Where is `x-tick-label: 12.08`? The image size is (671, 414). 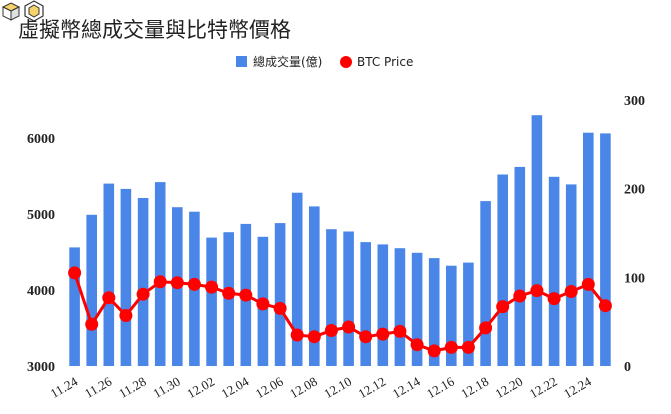 x-tick-label: 12.08 is located at coordinates (303, 388).